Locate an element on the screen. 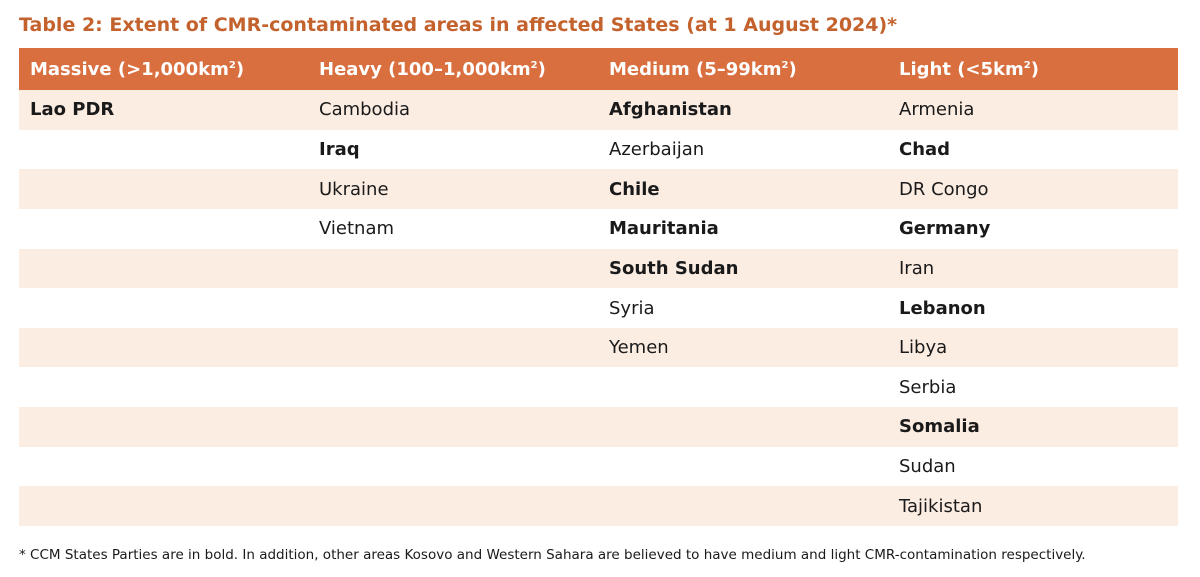 The width and height of the screenshot is (1200, 577). cell-light: Lebanon is located at coordinates (942, 308).